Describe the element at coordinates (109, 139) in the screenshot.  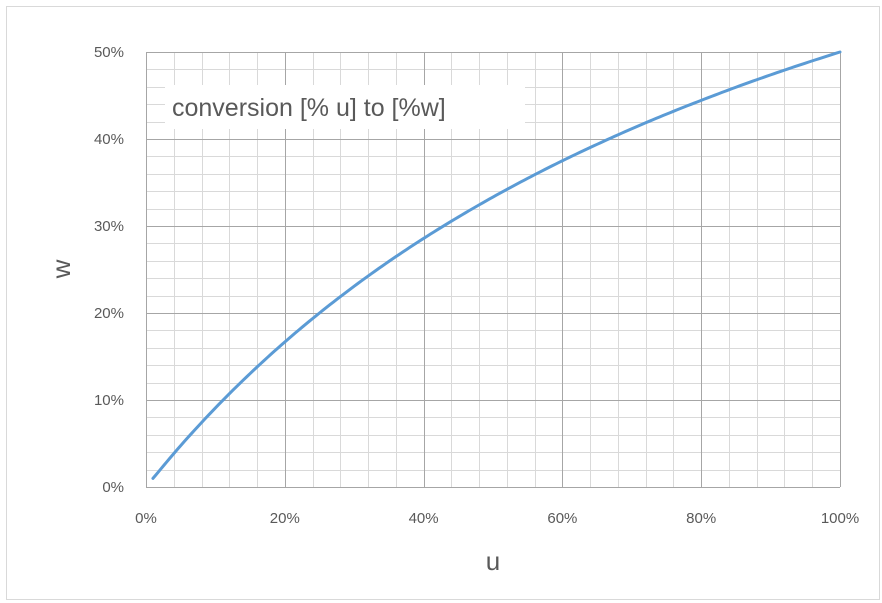
I see `y-tick-label: 40%` at that location.